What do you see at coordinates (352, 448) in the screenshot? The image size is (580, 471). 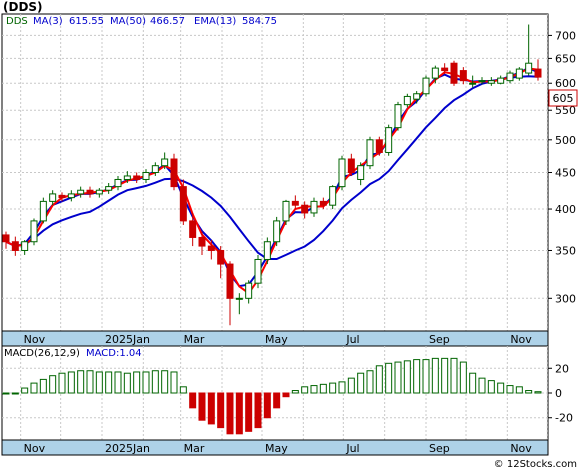 I see `macd-x-tick-label: Jul` at bounding box center [352, 448].